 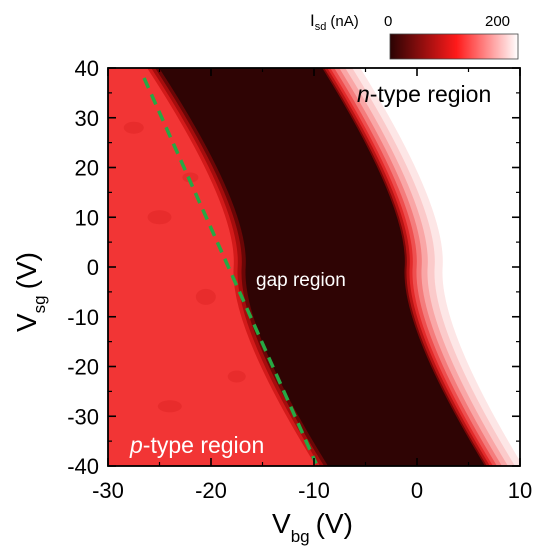 I want to click on colorbar-title: Isd (nA), so click(x=334, y=22).